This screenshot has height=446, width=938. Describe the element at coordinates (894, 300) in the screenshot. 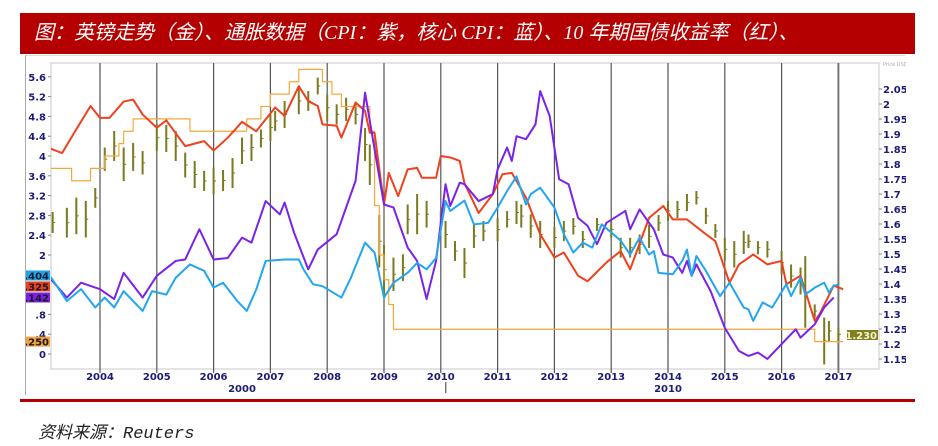

I see `right-axis-label: 1.35` at that location.